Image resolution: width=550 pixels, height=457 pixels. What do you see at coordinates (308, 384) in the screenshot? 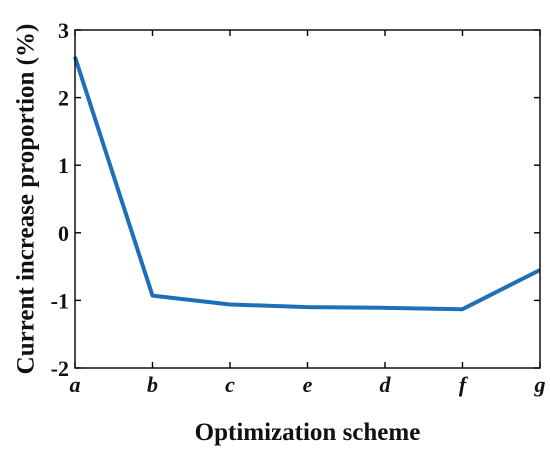
I see `x-tick-label: e` at bounding box center [308, 384].